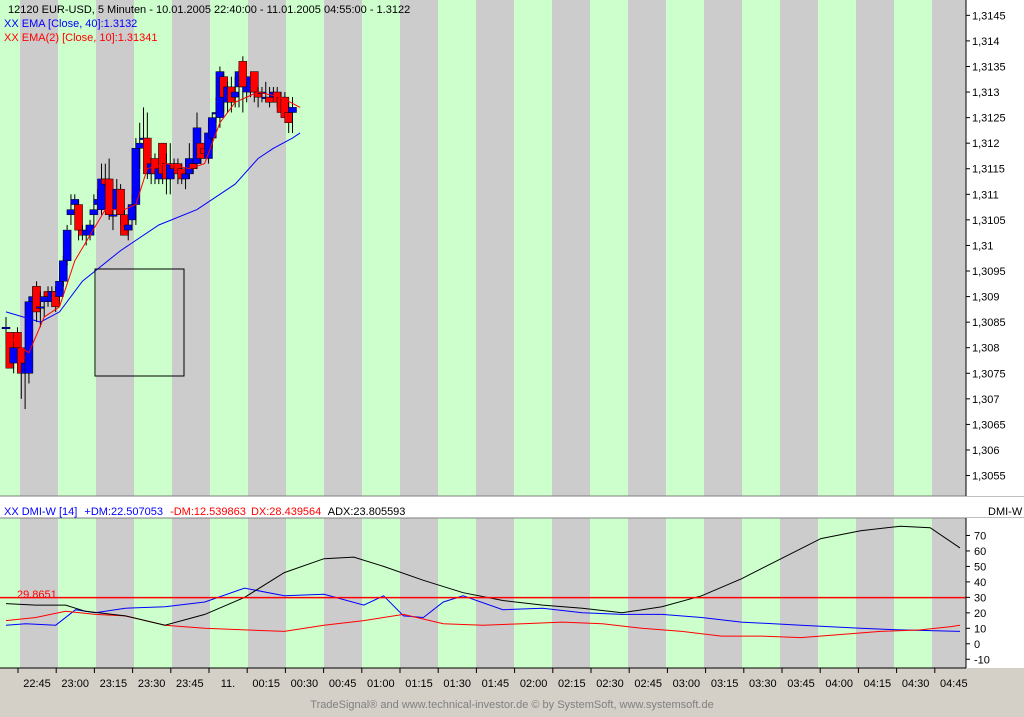  Describe the element at coordinates (763, 684) in the screenshot. I see `time-tick-label: 03:30` at that location.